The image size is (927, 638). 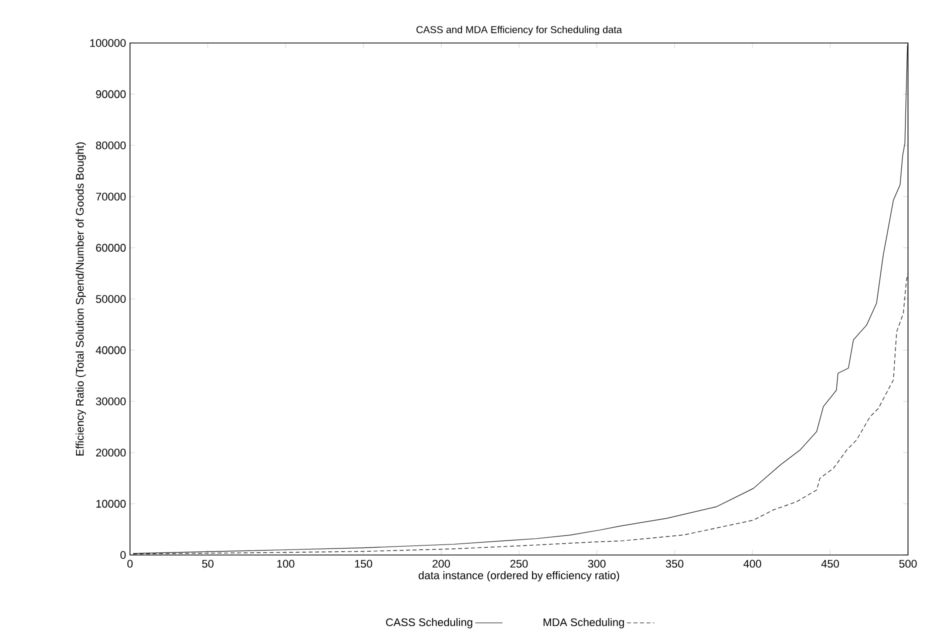 What do you see at coordinates (584, 623) in the screenshot?
I see `legend-label: MDA Scheduling` at bounding box center [584, 623].